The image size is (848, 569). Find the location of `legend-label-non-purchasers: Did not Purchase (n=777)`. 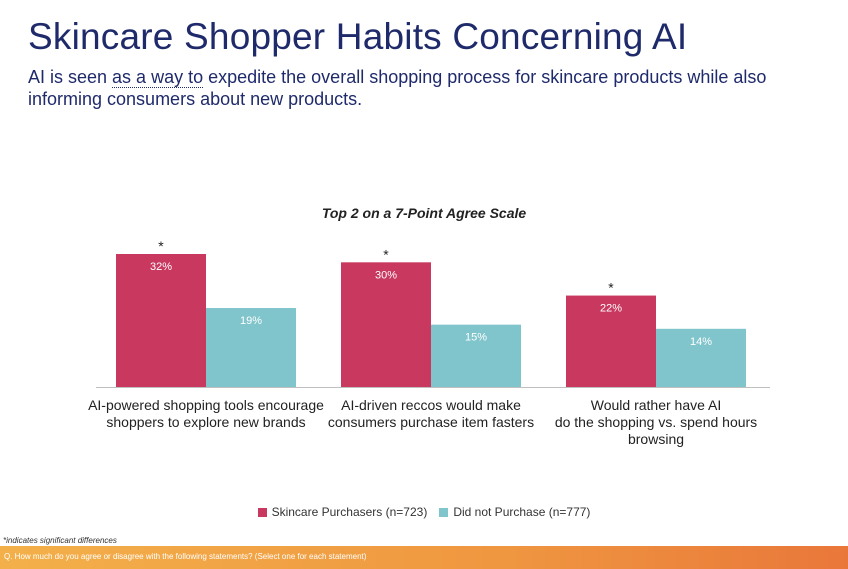

legend-label-non-purchasers: Did not Purchase (n=777) is located at coordinates (522, 512).